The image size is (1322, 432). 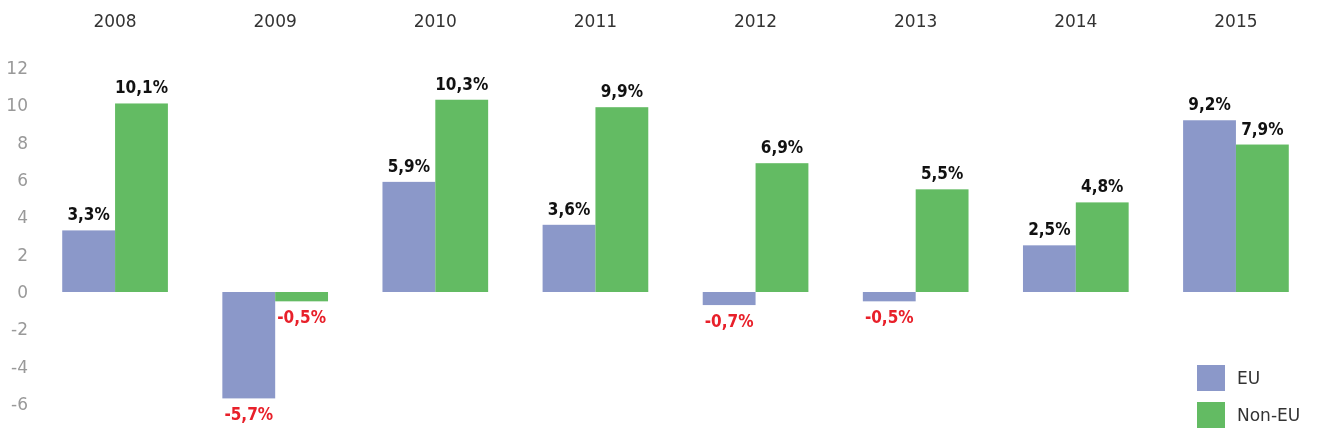 I want to click on x-tick-label: 2015, so click(x=1236, y=21).